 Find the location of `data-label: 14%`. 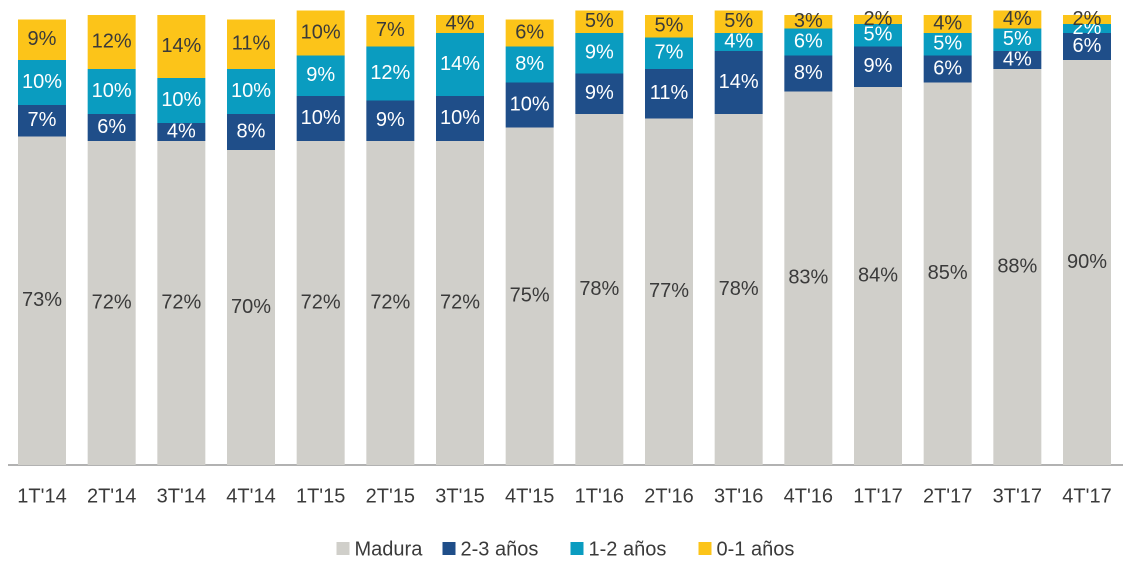

data-label: 14% is located at coordinates (181, 46).